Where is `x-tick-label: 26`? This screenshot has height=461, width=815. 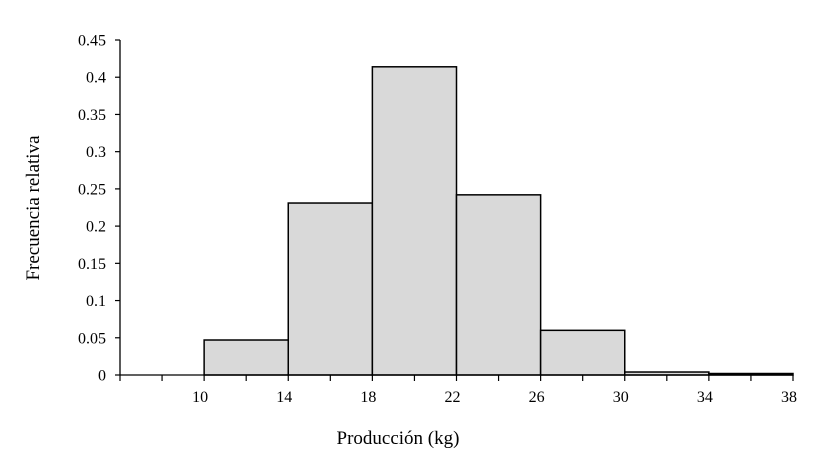 x-tick-label: 26 is located at coordinates (537, 397).